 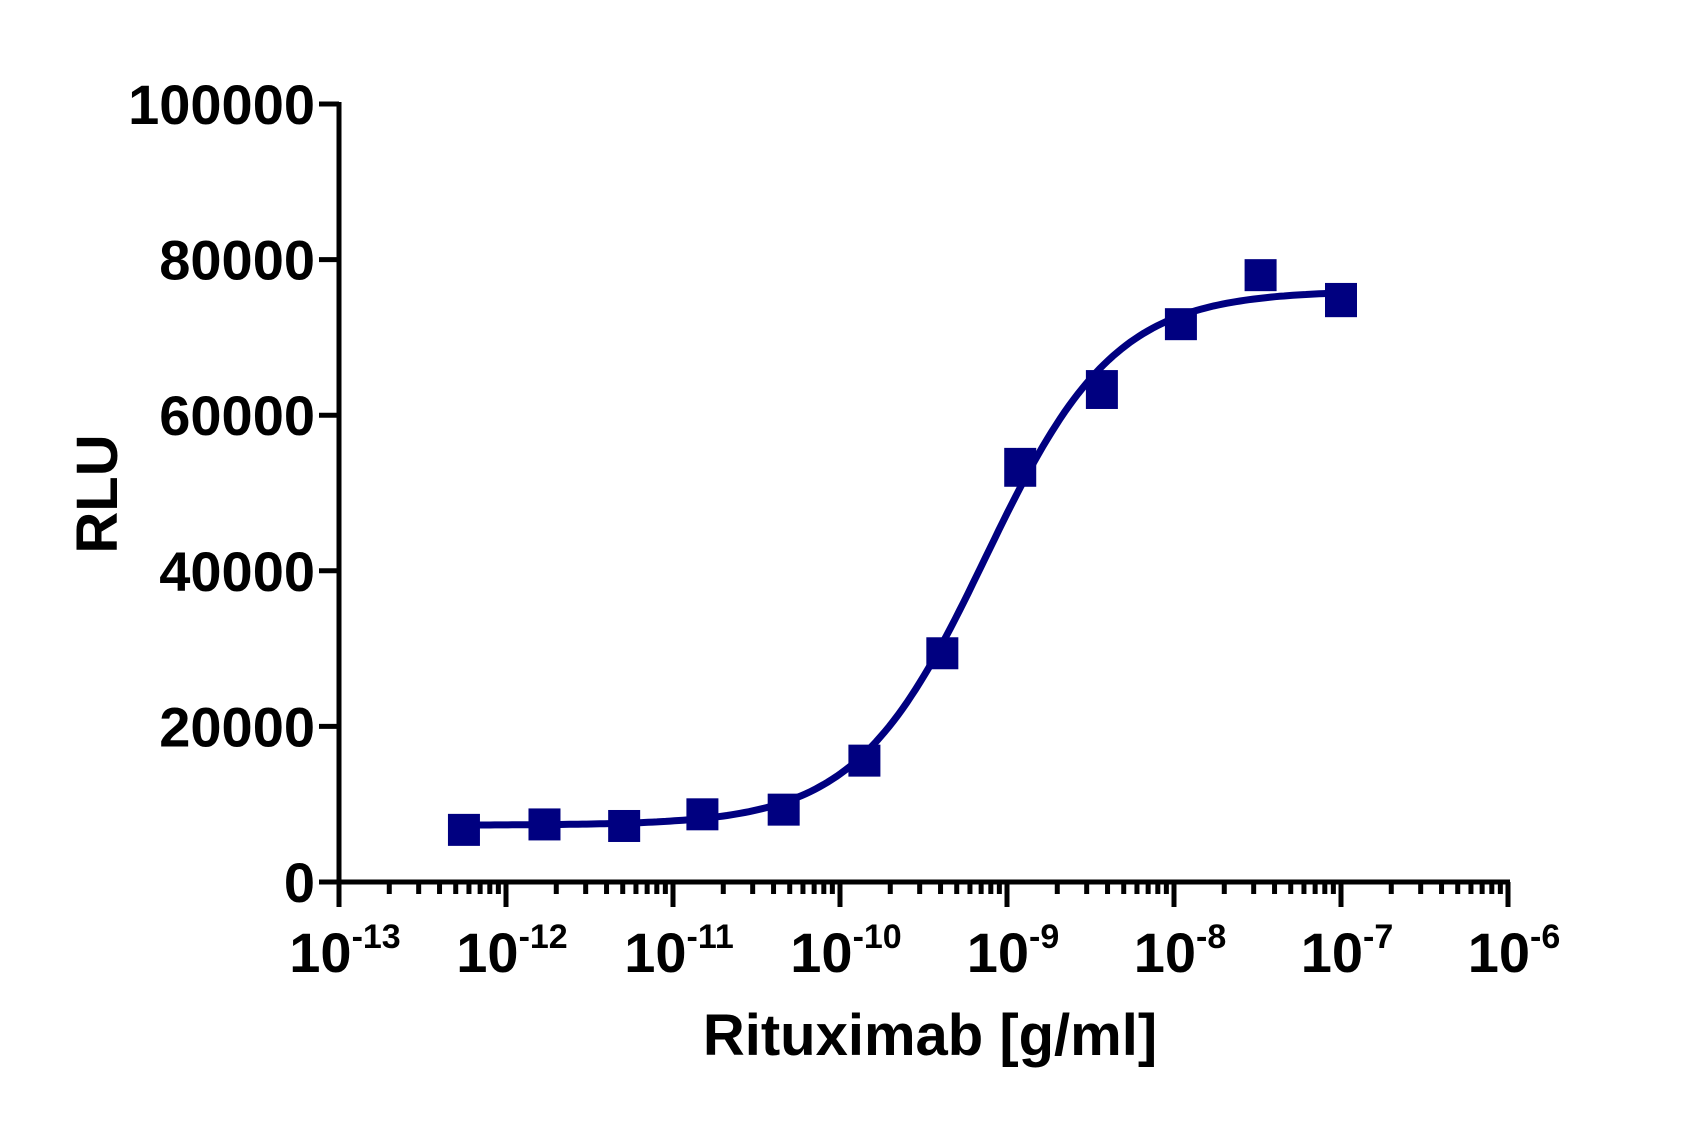 I want to click on x-tick-label: 10⁻⁷, so click(x=1347, y=951).